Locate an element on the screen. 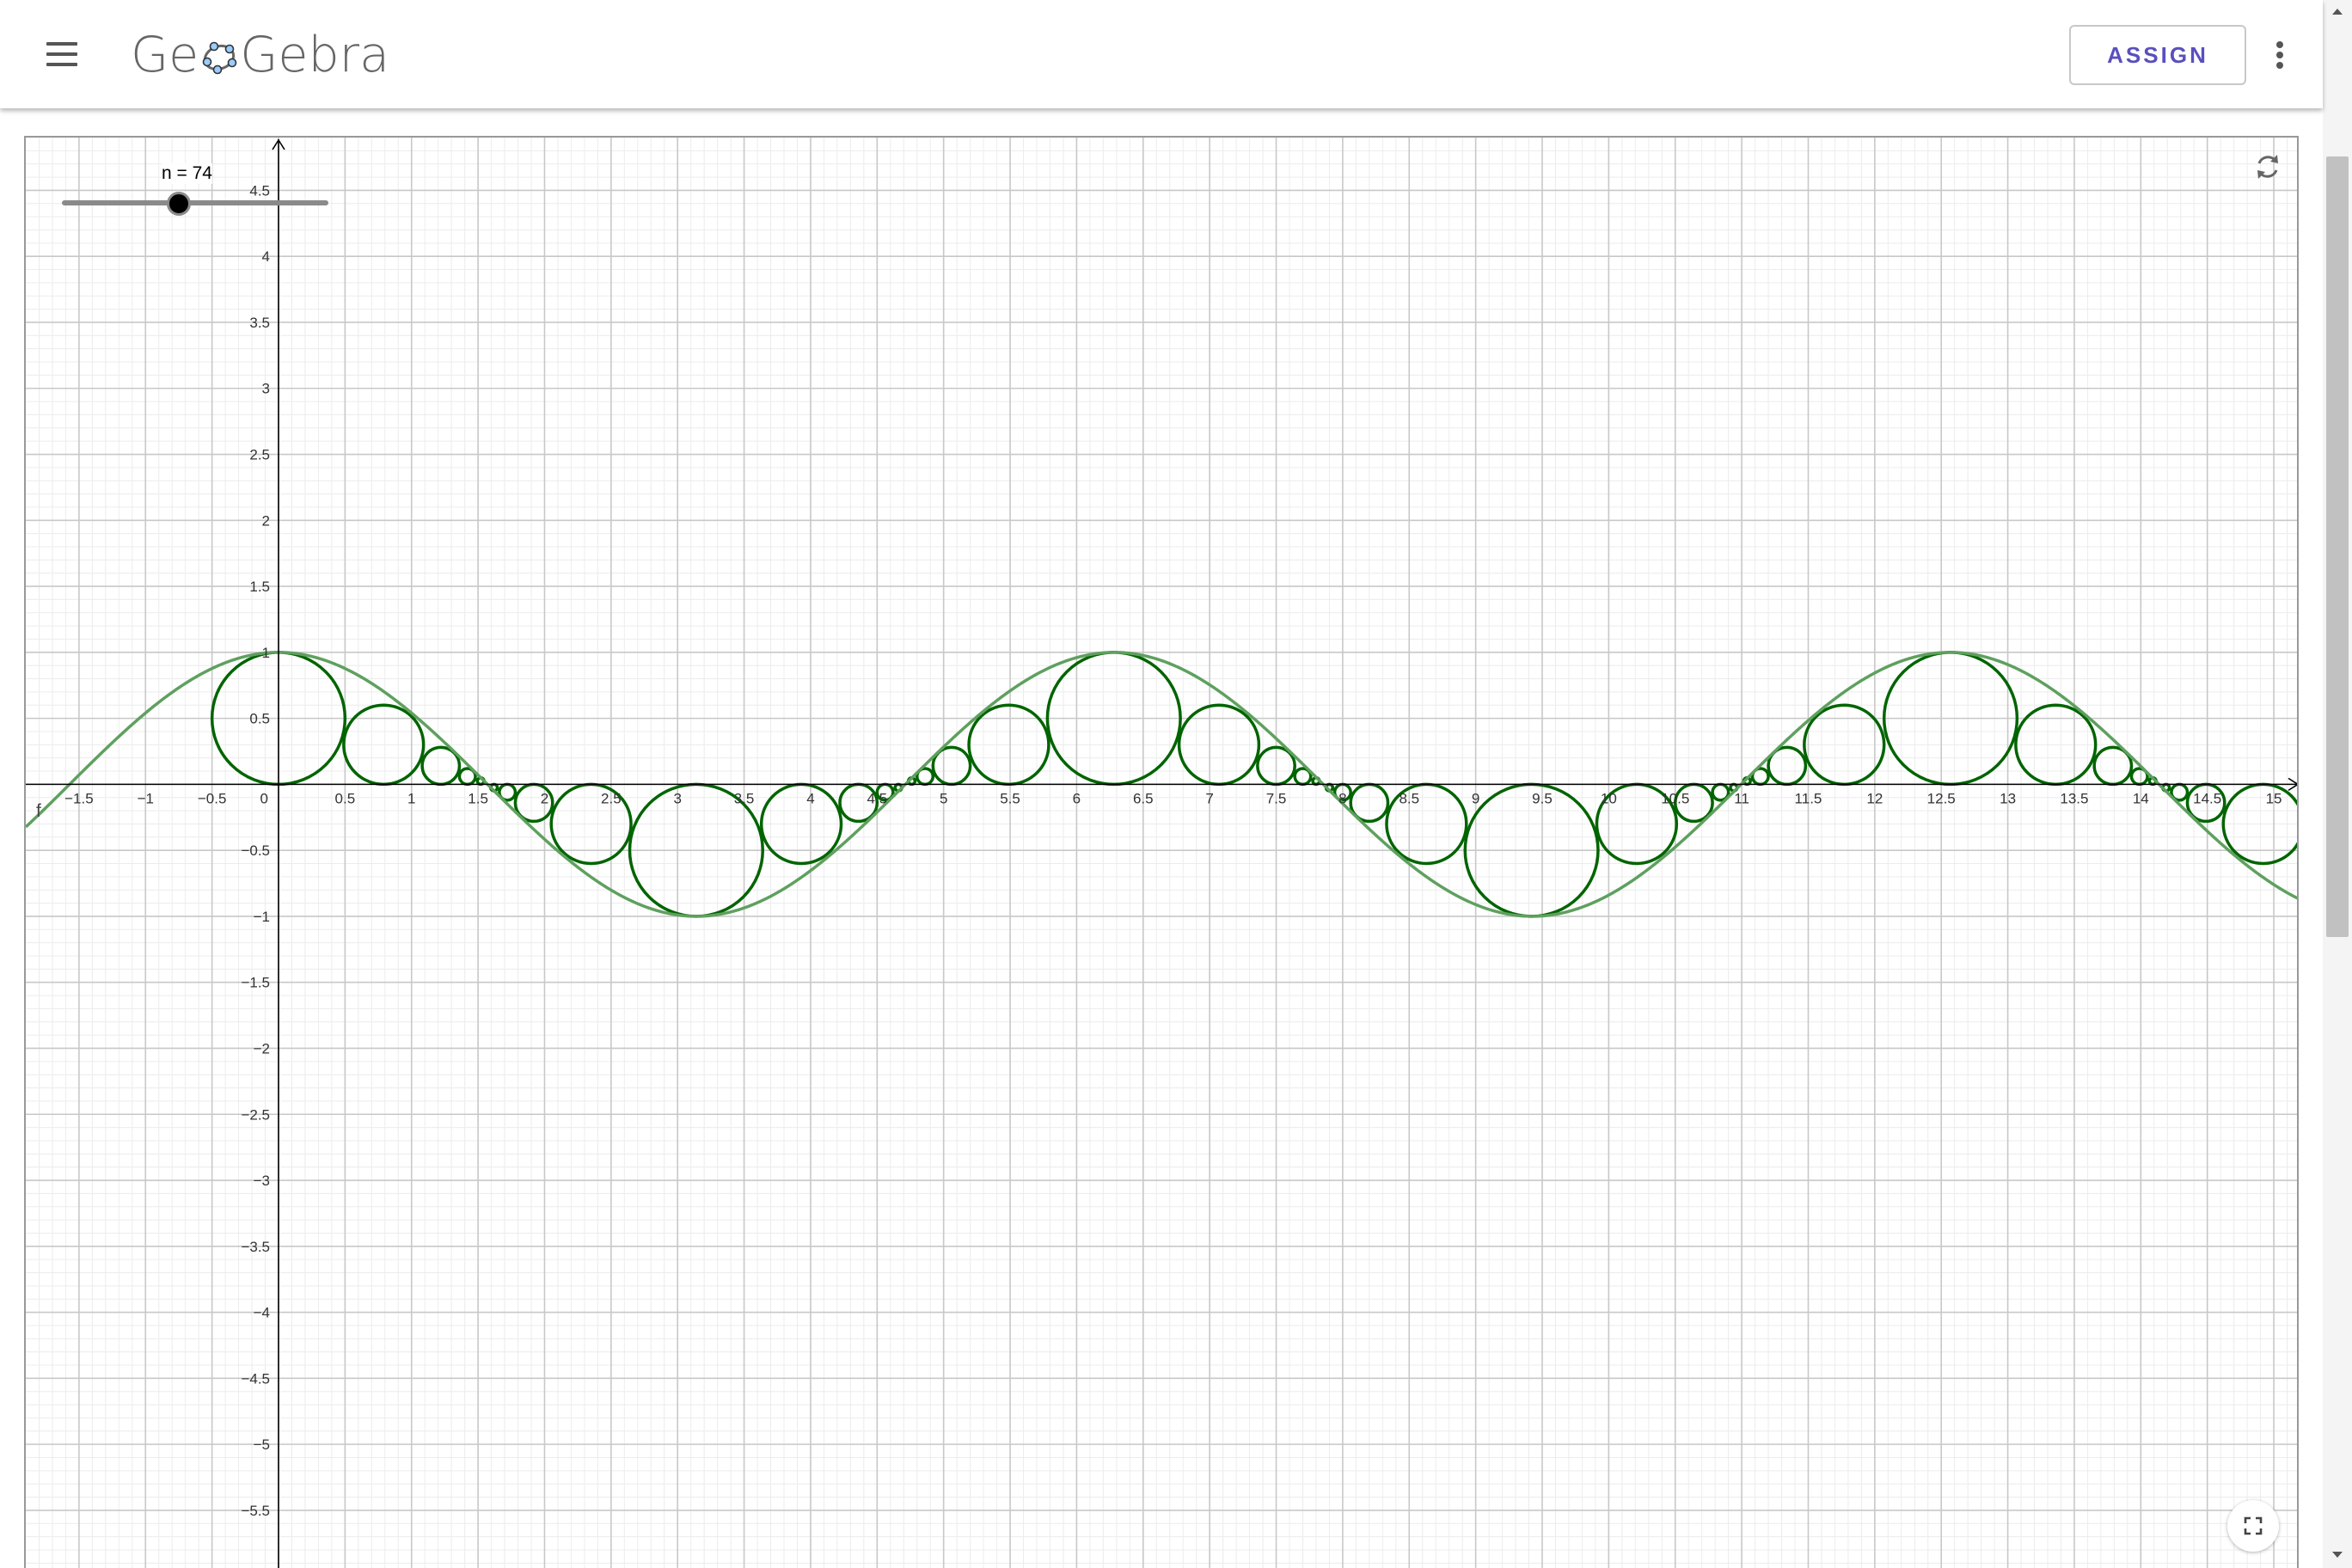 The height and width of the screenshot is (1568, 2352). scroll-down-arrow-icon is located at coordinates (2337, 1555).